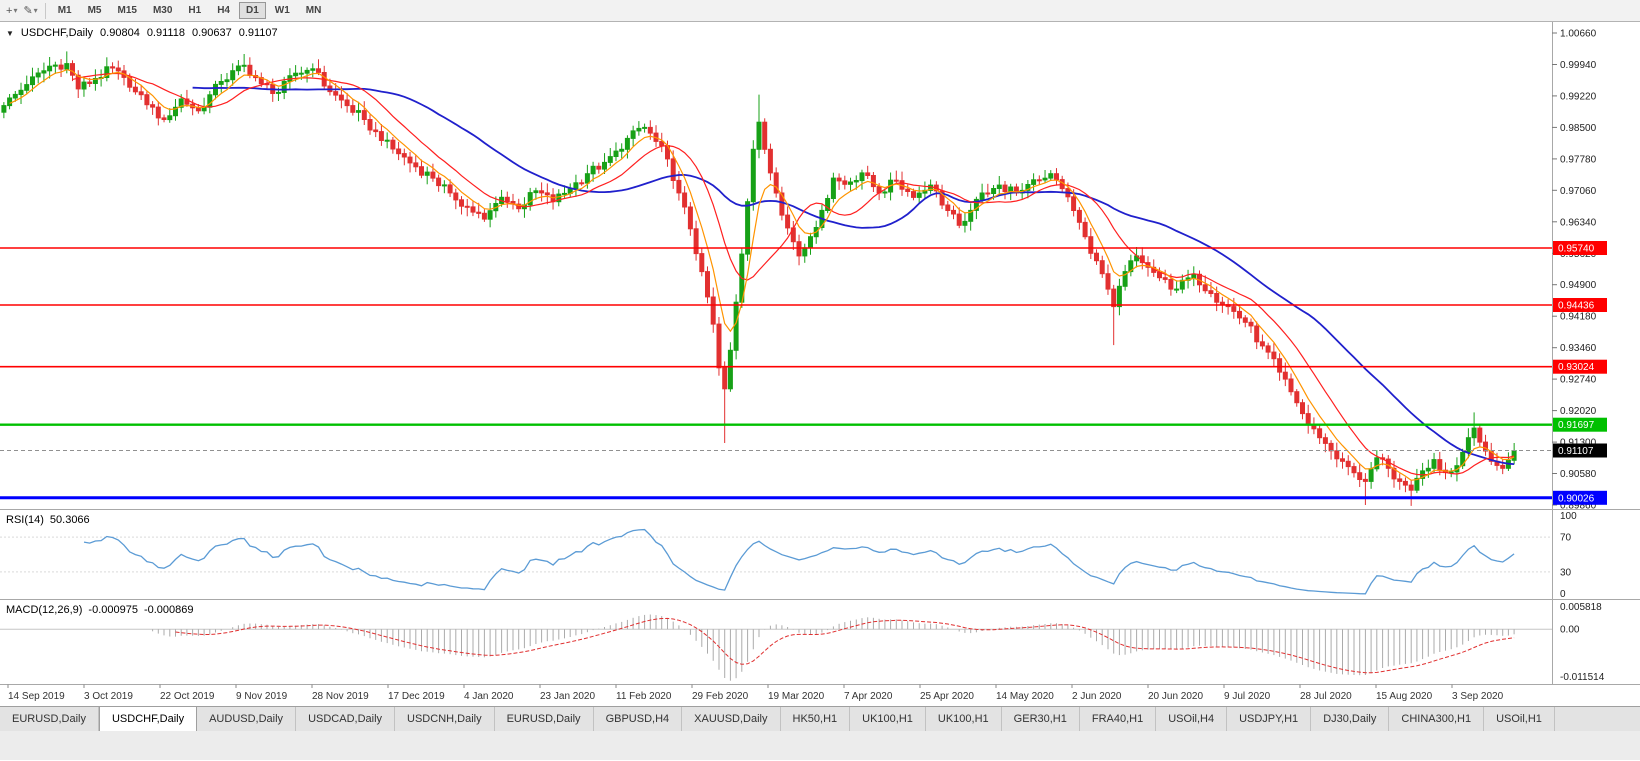 This screenshot has width=1640, height=761. What do you see at coordinates (1519, 719) in the screenshot?
I see `chart-tab-17-usoil: USOil,H1` at bounding box center [1519, 719].